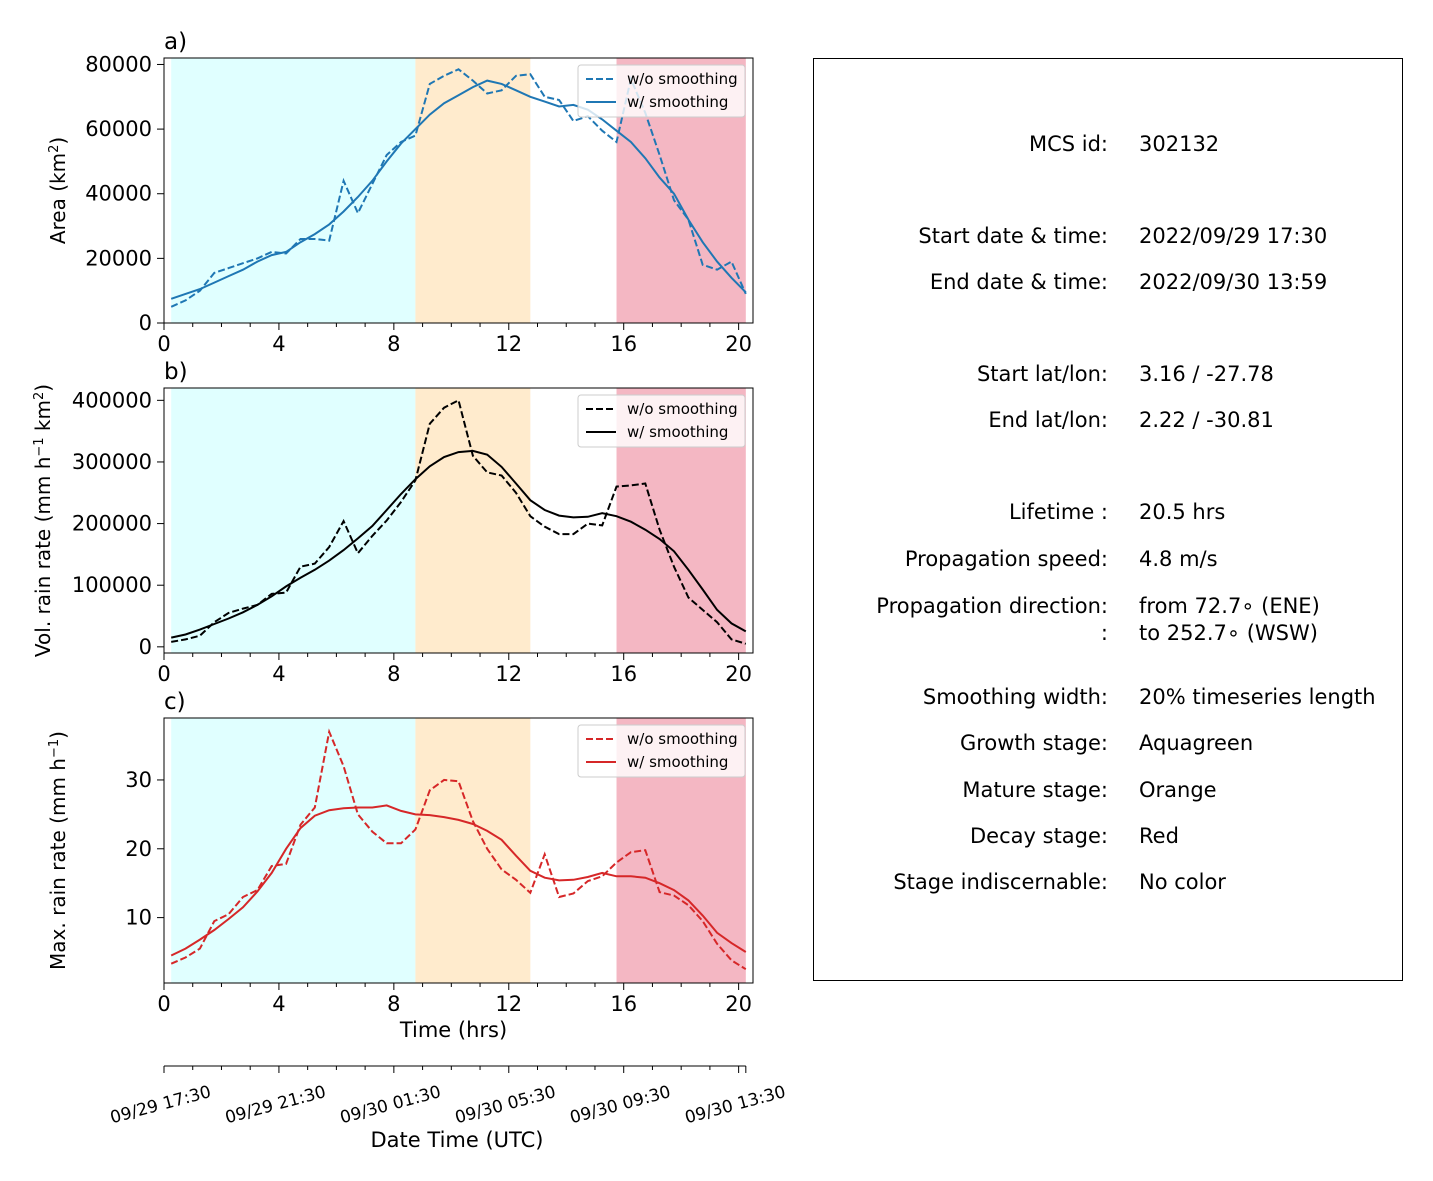 The height and width of the screenshot is (1181, 1433). I want to click on info-row-mature-stage: Mature stage: Orange, so click(1109, 793).